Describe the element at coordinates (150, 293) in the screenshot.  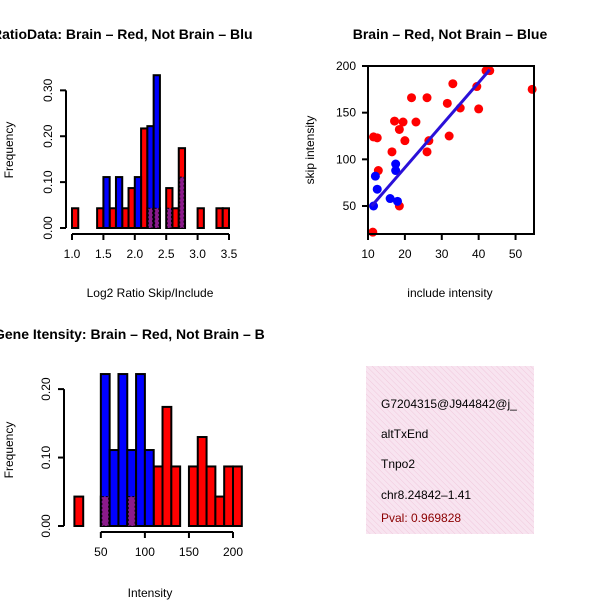
I see `ratio-xlabel: Log2 Ratio Skip/Include` at that location.